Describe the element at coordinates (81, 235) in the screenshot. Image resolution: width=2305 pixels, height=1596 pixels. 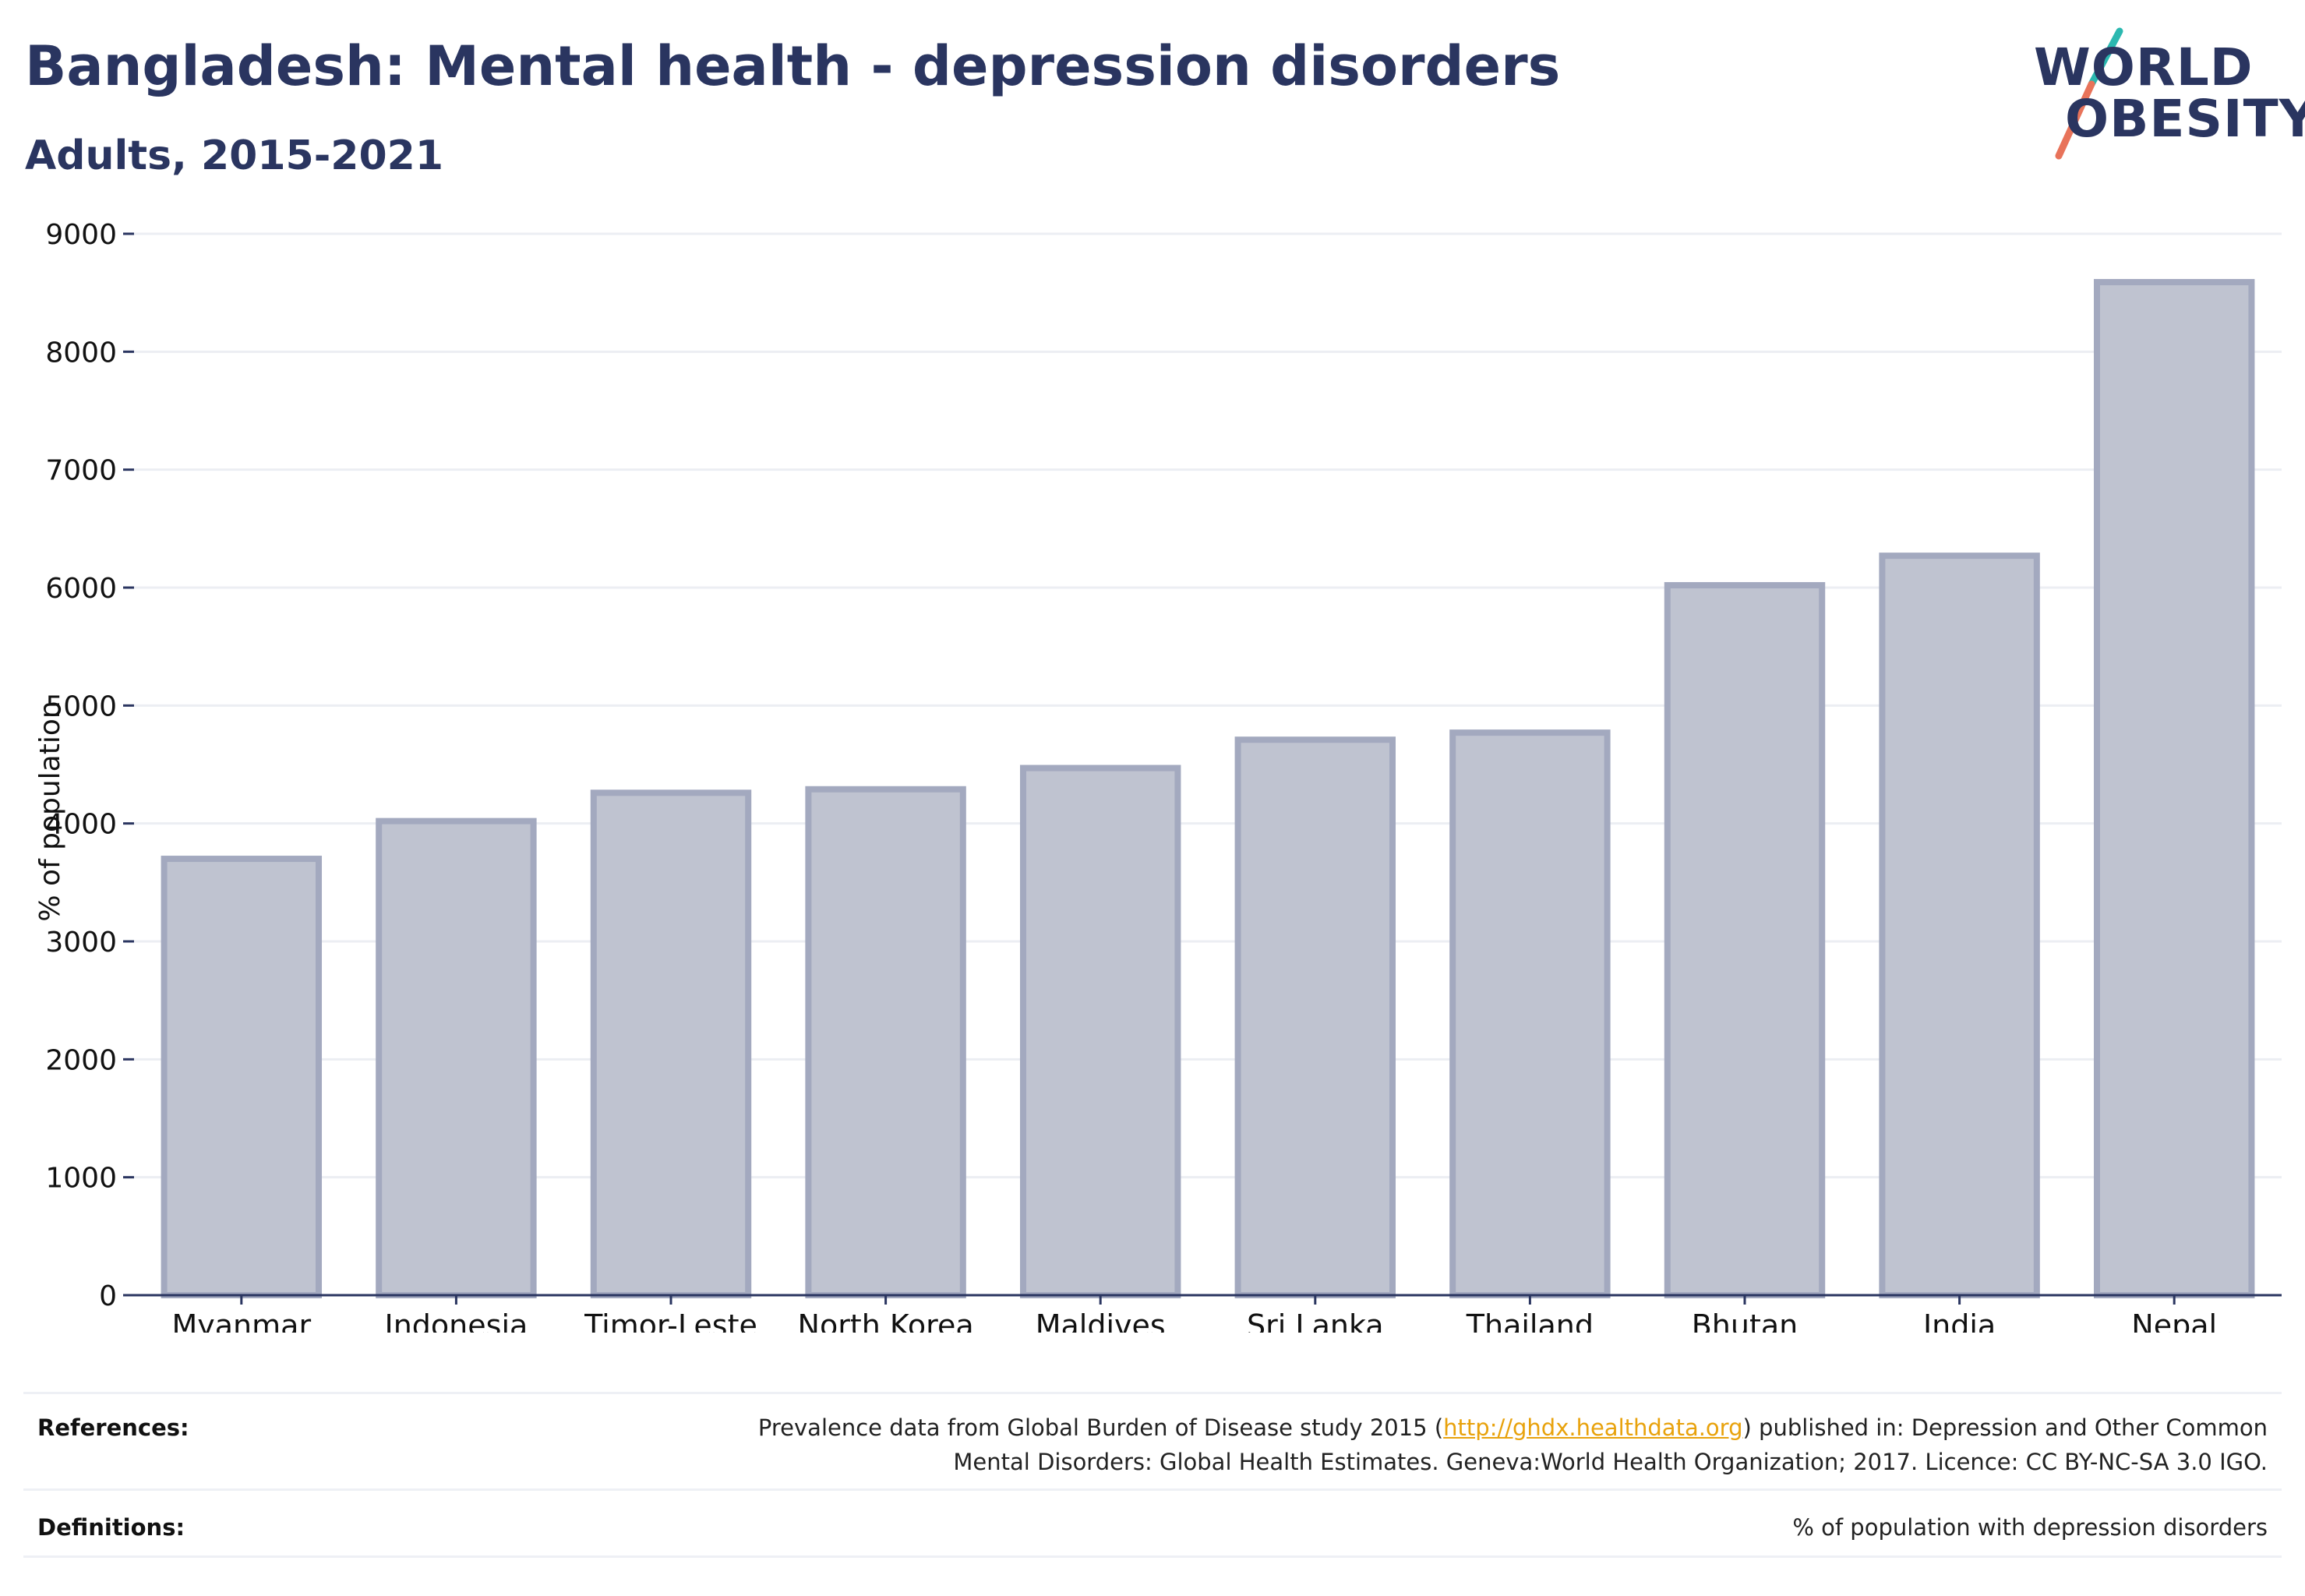
I see `y-tick-label: 9000` at that location.